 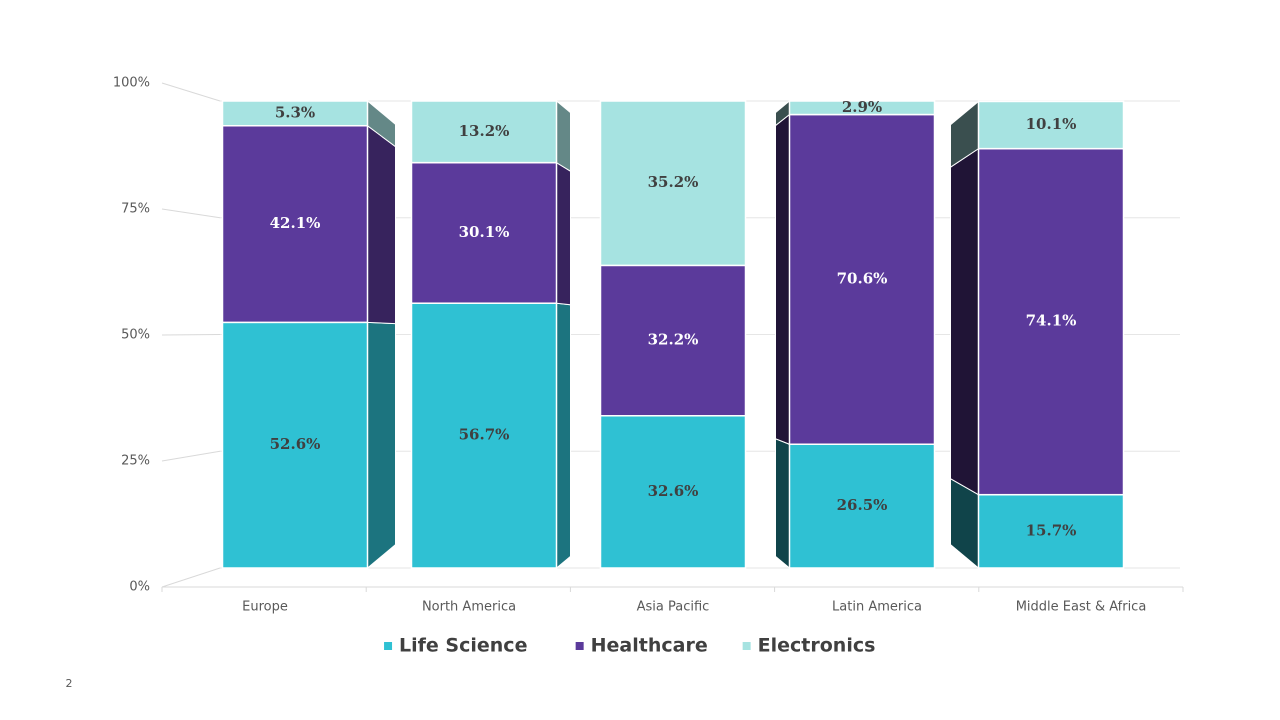 I want to click on data-label: 70.6%, so click(x=862, y=278).